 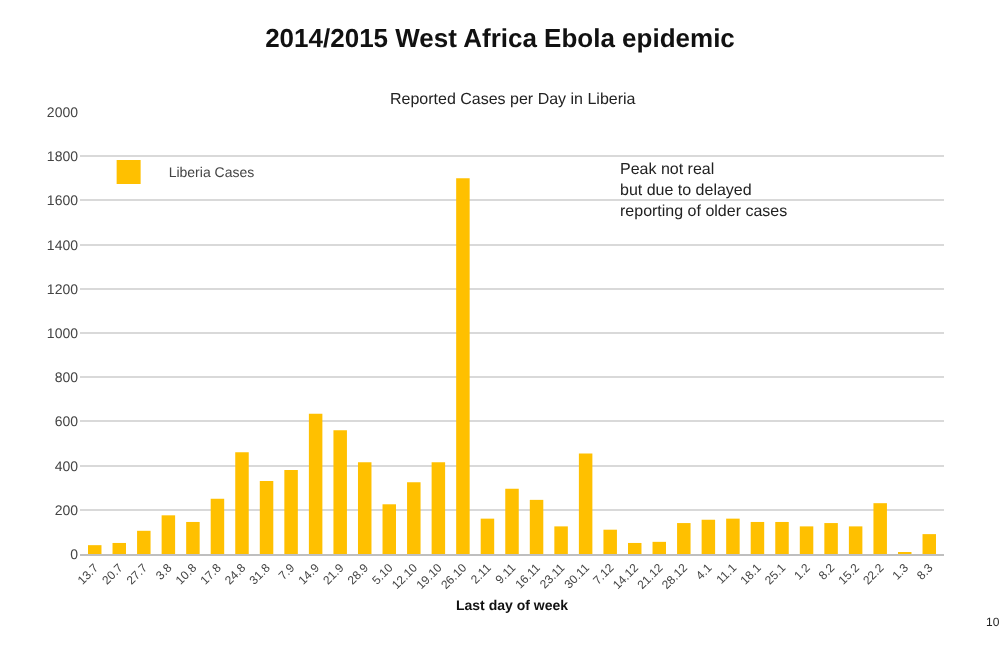 What do you see at coordinates (704, 190) in the screenshot?
I see `annotation: Peak not real but due to delayed reporting of older cases` at bounding box center [704, 190].